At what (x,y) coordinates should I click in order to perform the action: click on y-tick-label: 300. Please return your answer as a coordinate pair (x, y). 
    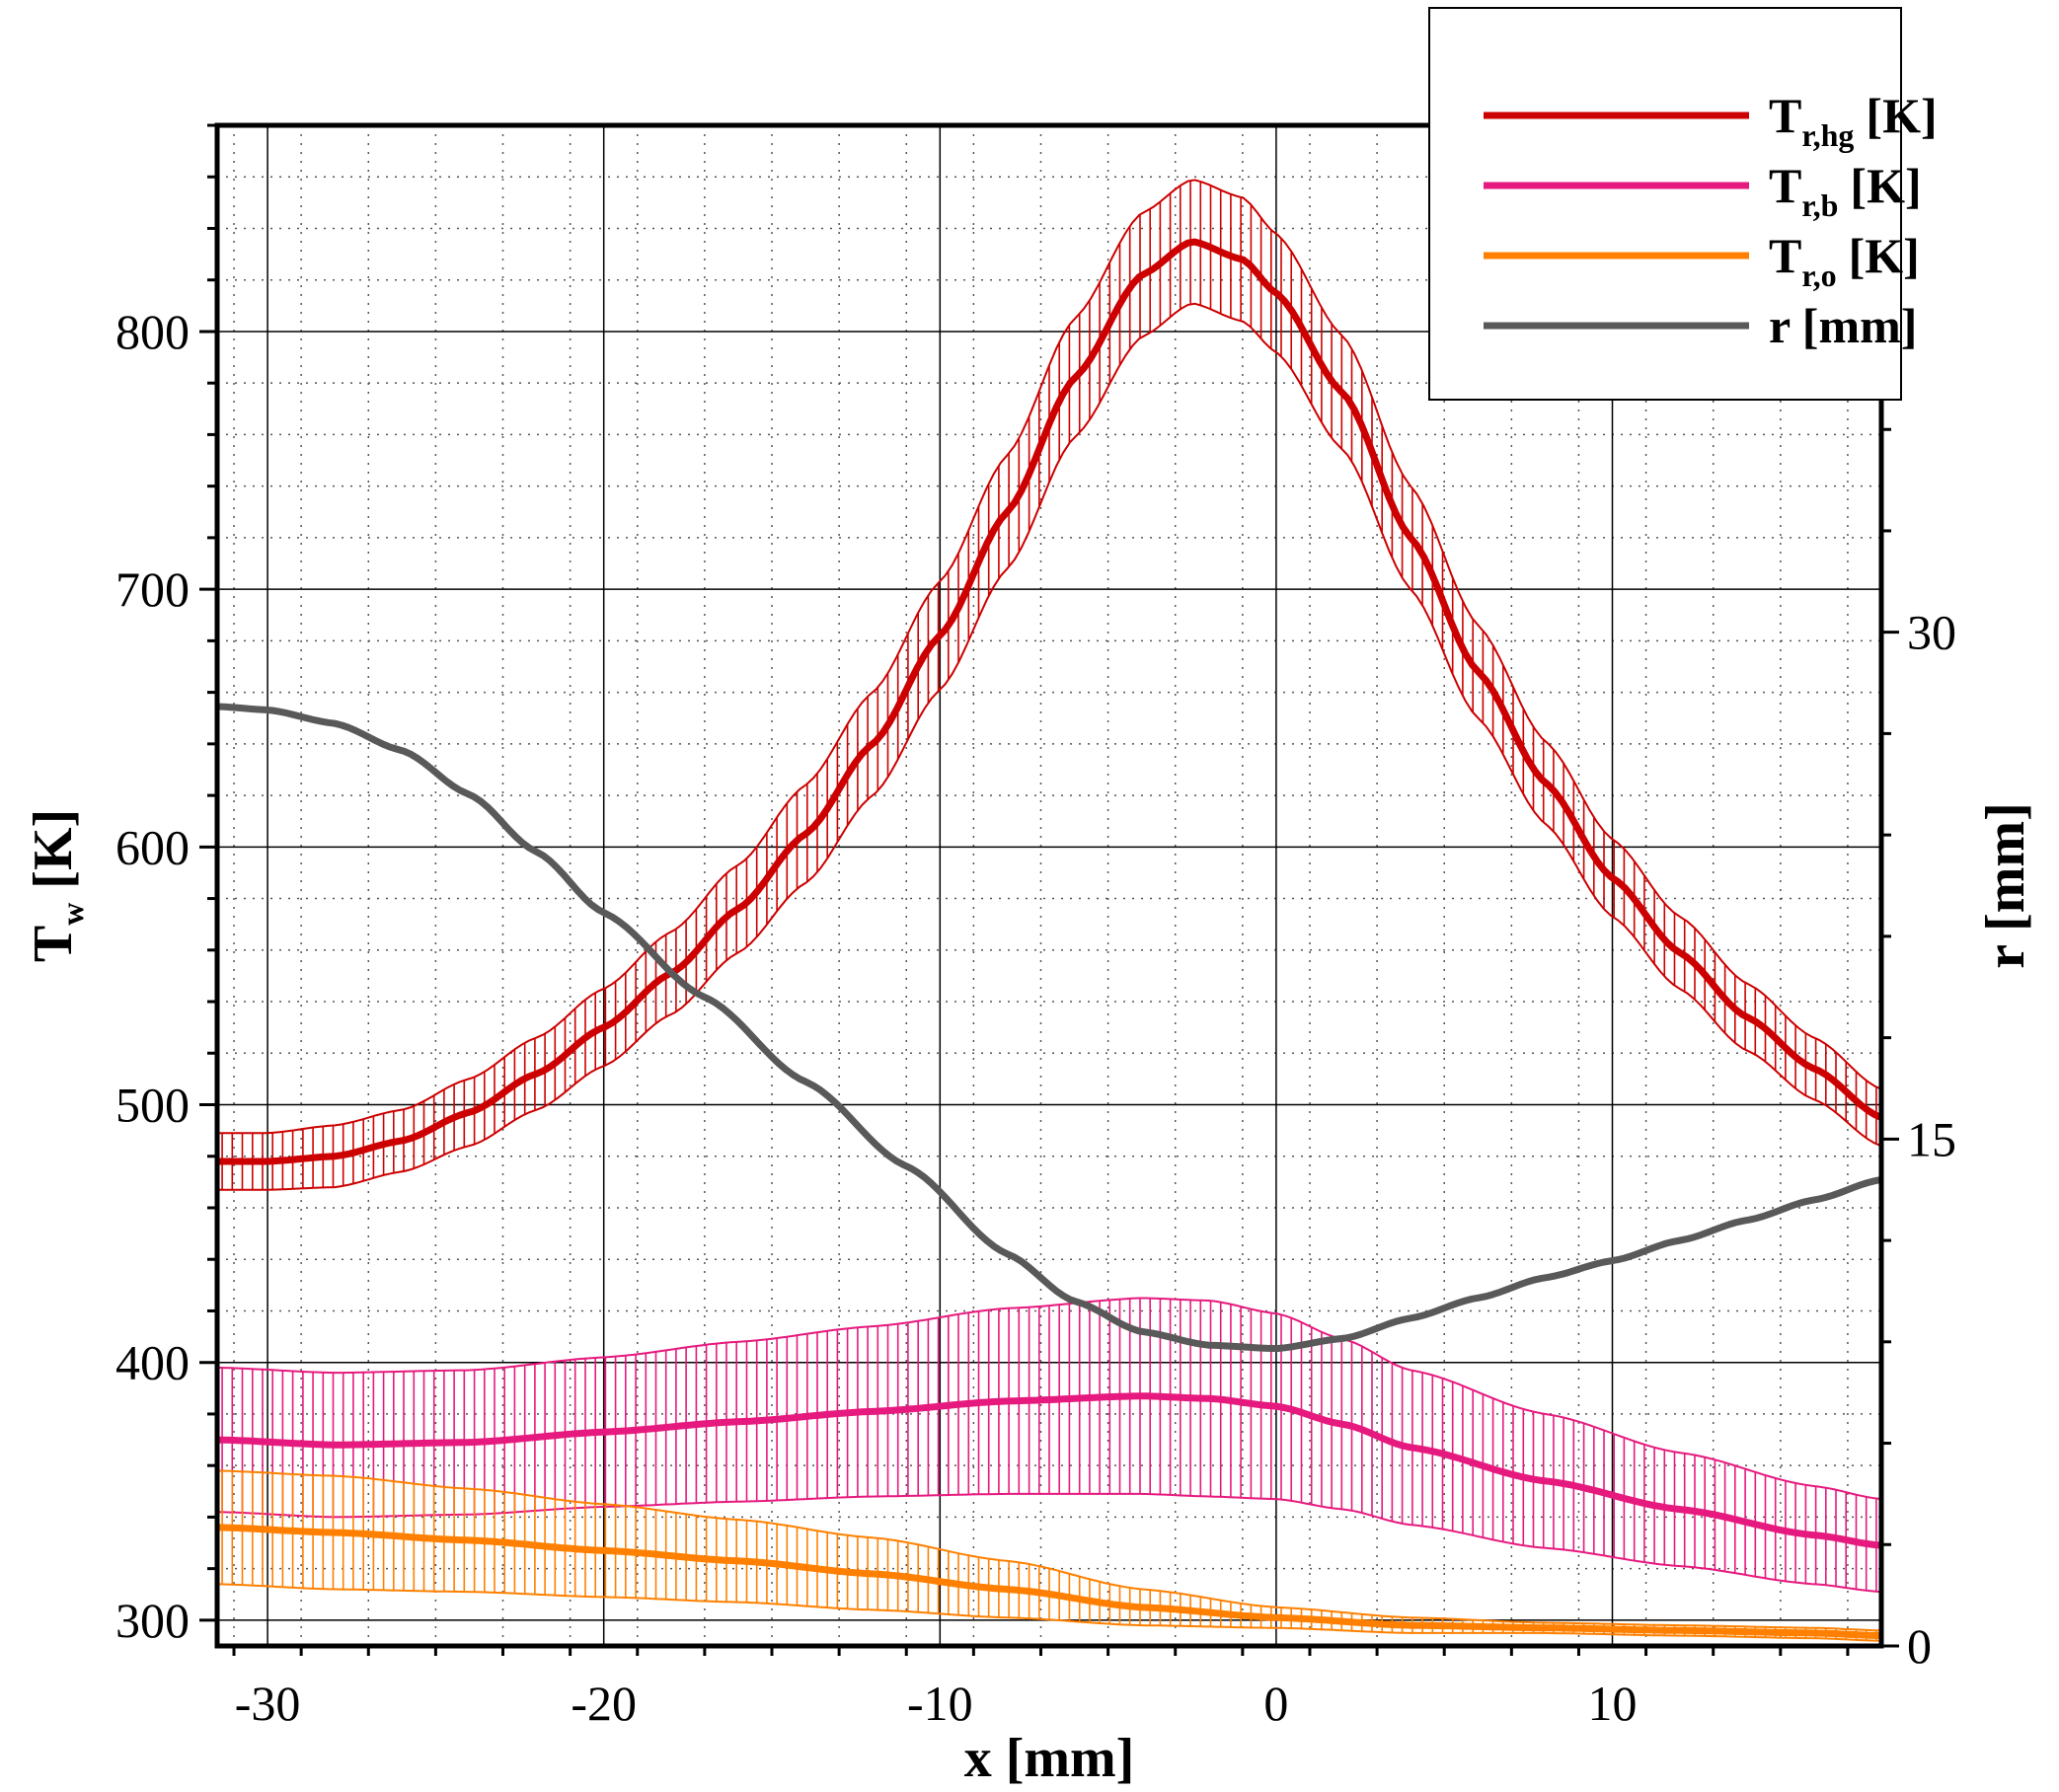
    Looking at the image, I should click on (152, 1620).